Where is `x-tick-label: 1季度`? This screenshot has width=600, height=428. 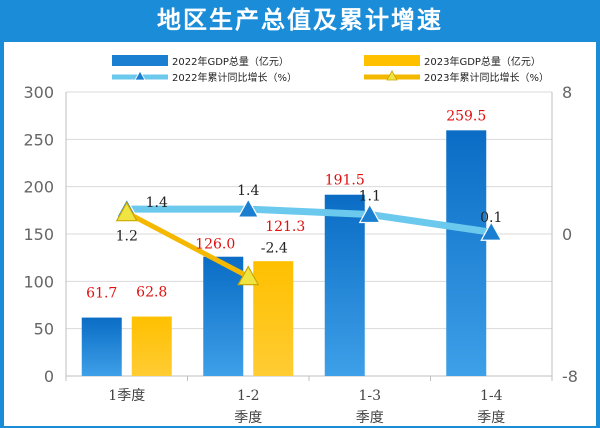
x-tick-label: 1季度 is located at coordinates (126, 396).